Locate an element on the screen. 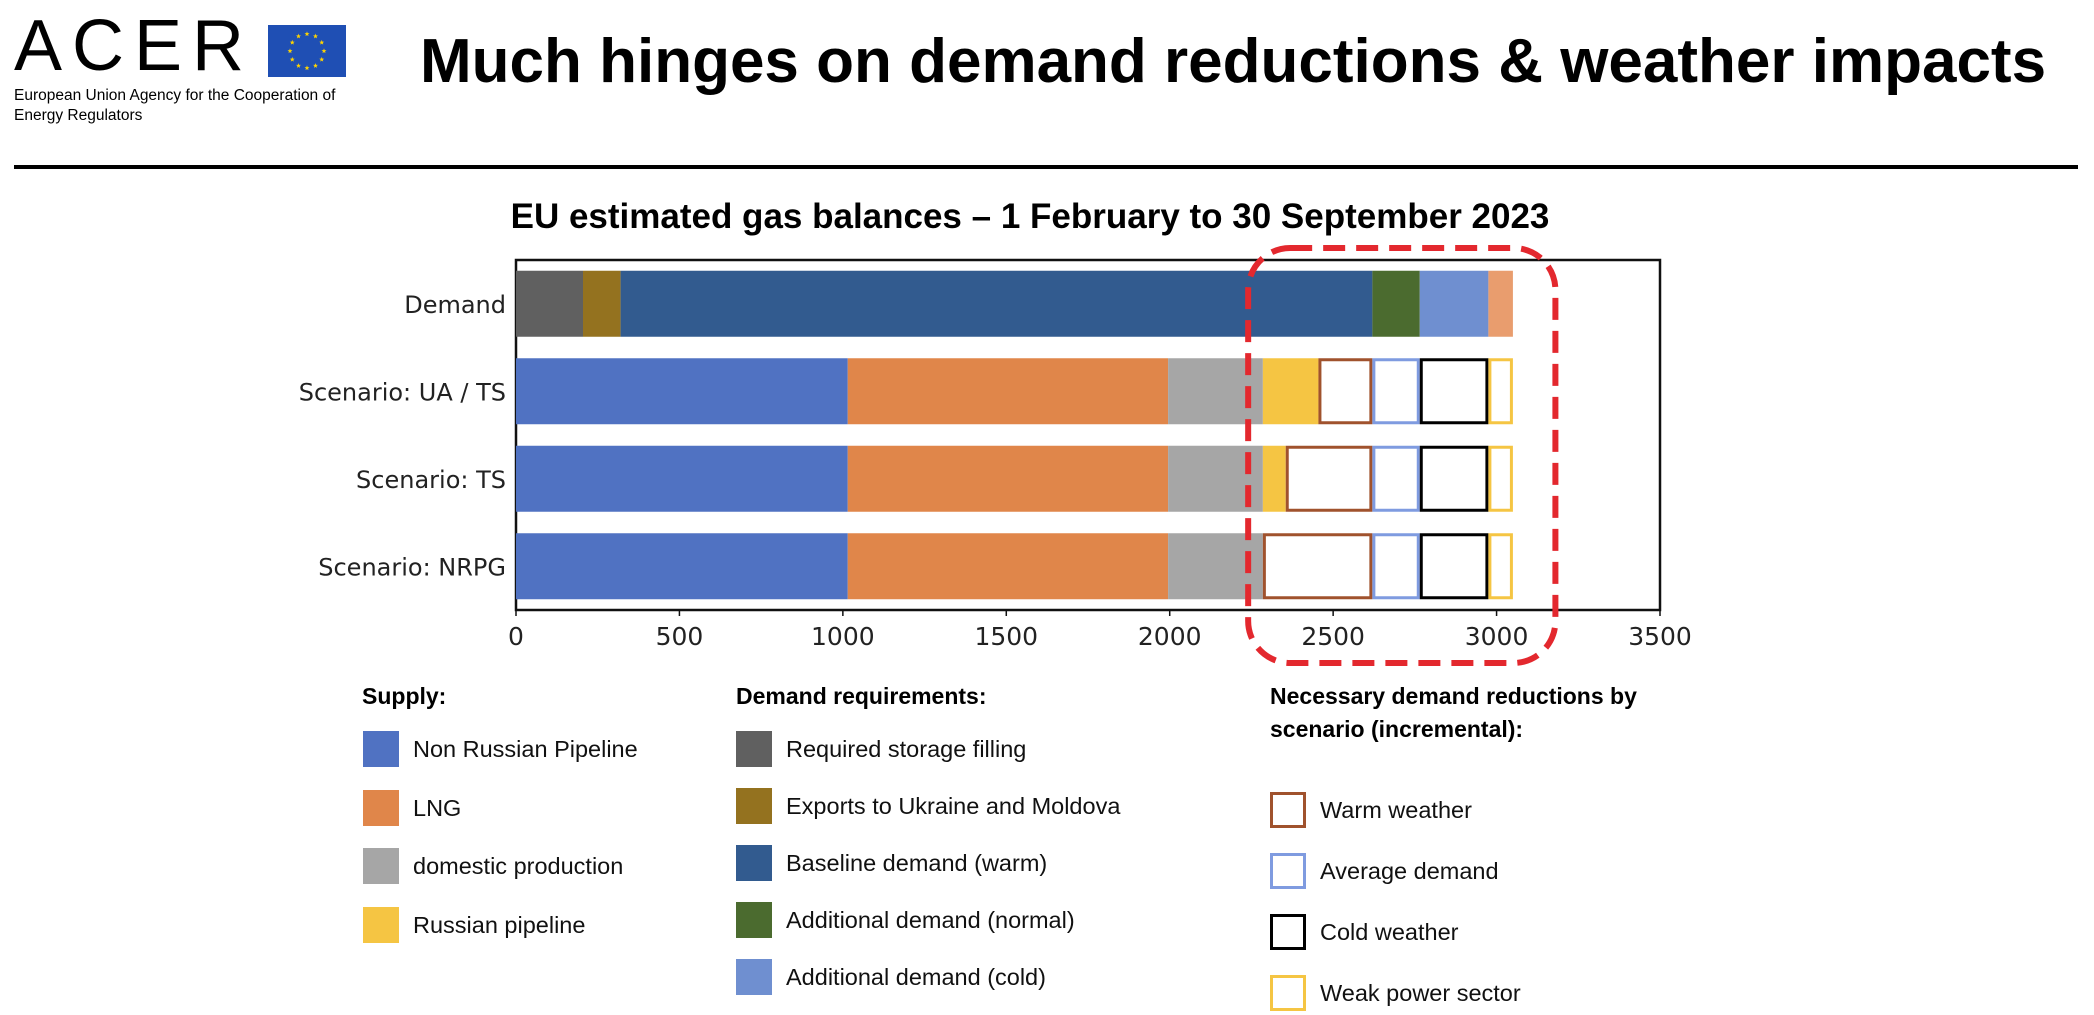 Image resolution: width=2094 pixels, height=1015 pixels. legend-label: domestic production is located at coordinates (518, 866).